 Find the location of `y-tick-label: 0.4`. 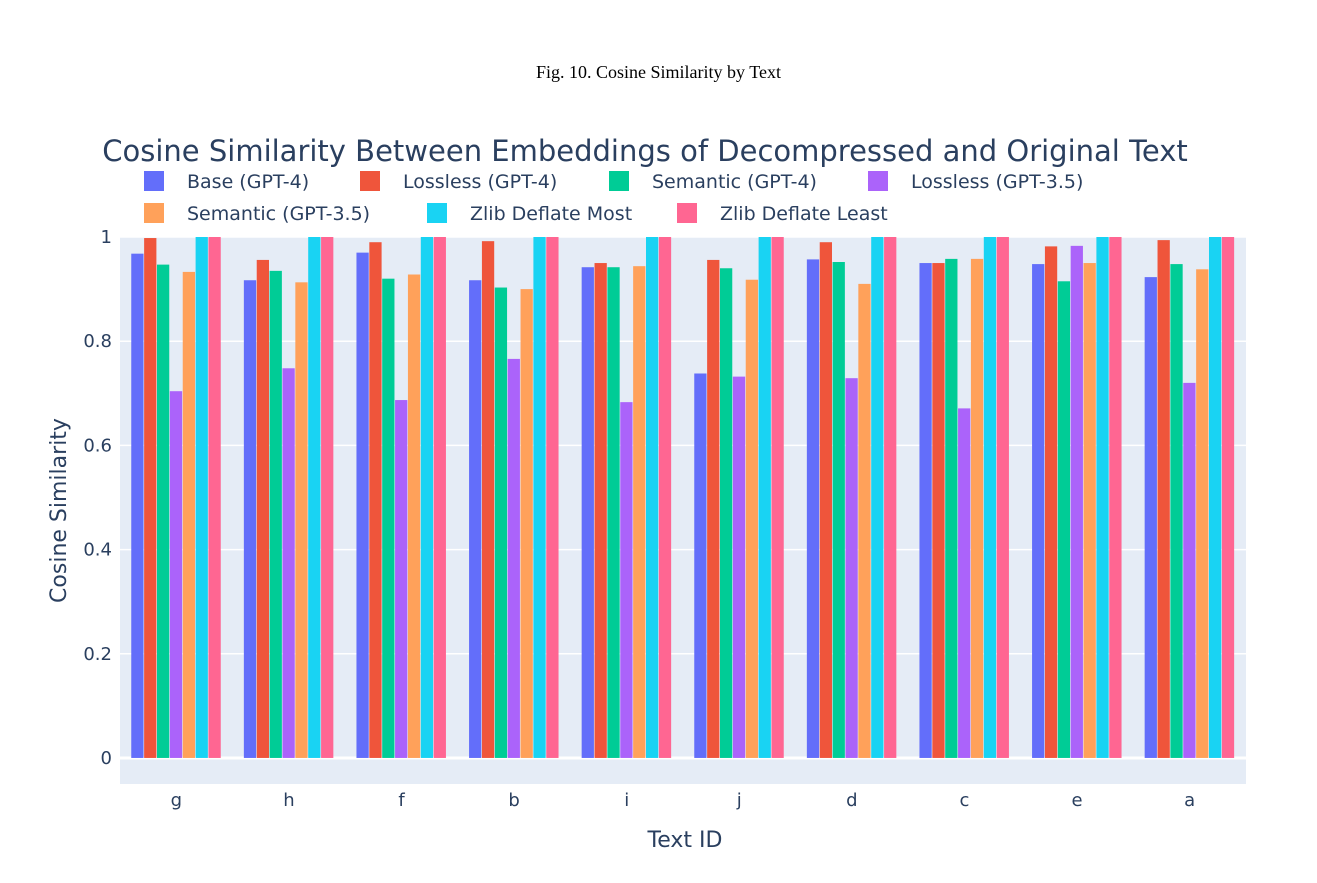

y-tick-label: 0.4 is located at coordinates (97, 550).